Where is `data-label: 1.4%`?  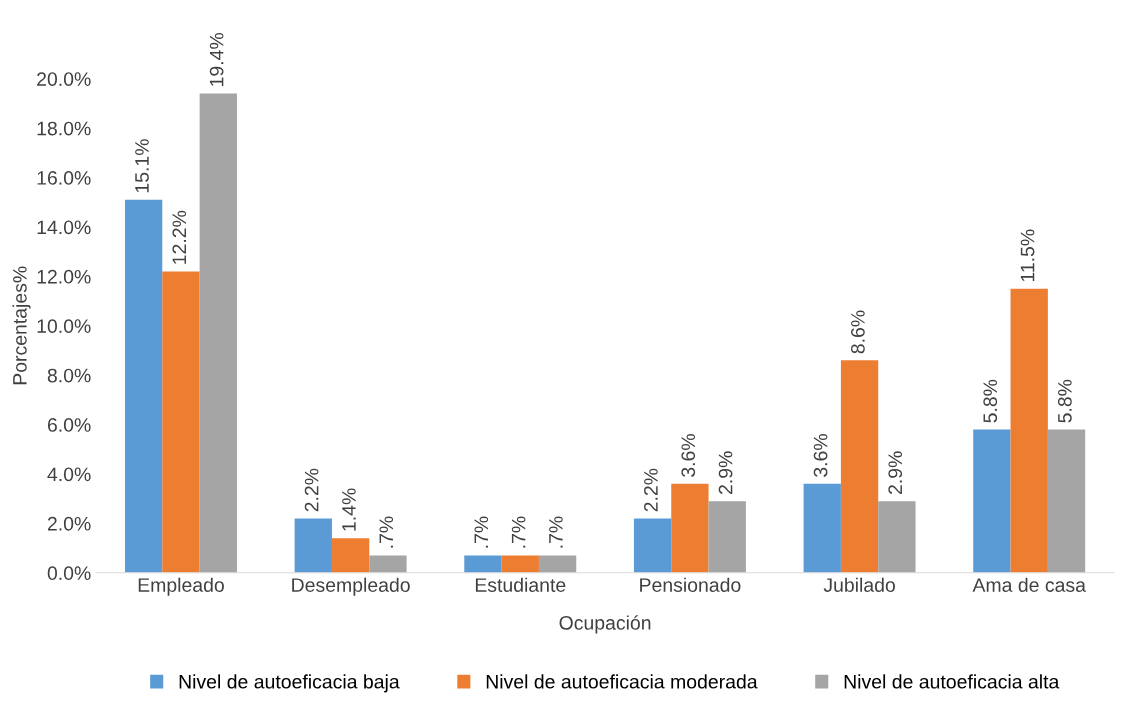
data-label: 1.4% is located at coordinates (349, 509).